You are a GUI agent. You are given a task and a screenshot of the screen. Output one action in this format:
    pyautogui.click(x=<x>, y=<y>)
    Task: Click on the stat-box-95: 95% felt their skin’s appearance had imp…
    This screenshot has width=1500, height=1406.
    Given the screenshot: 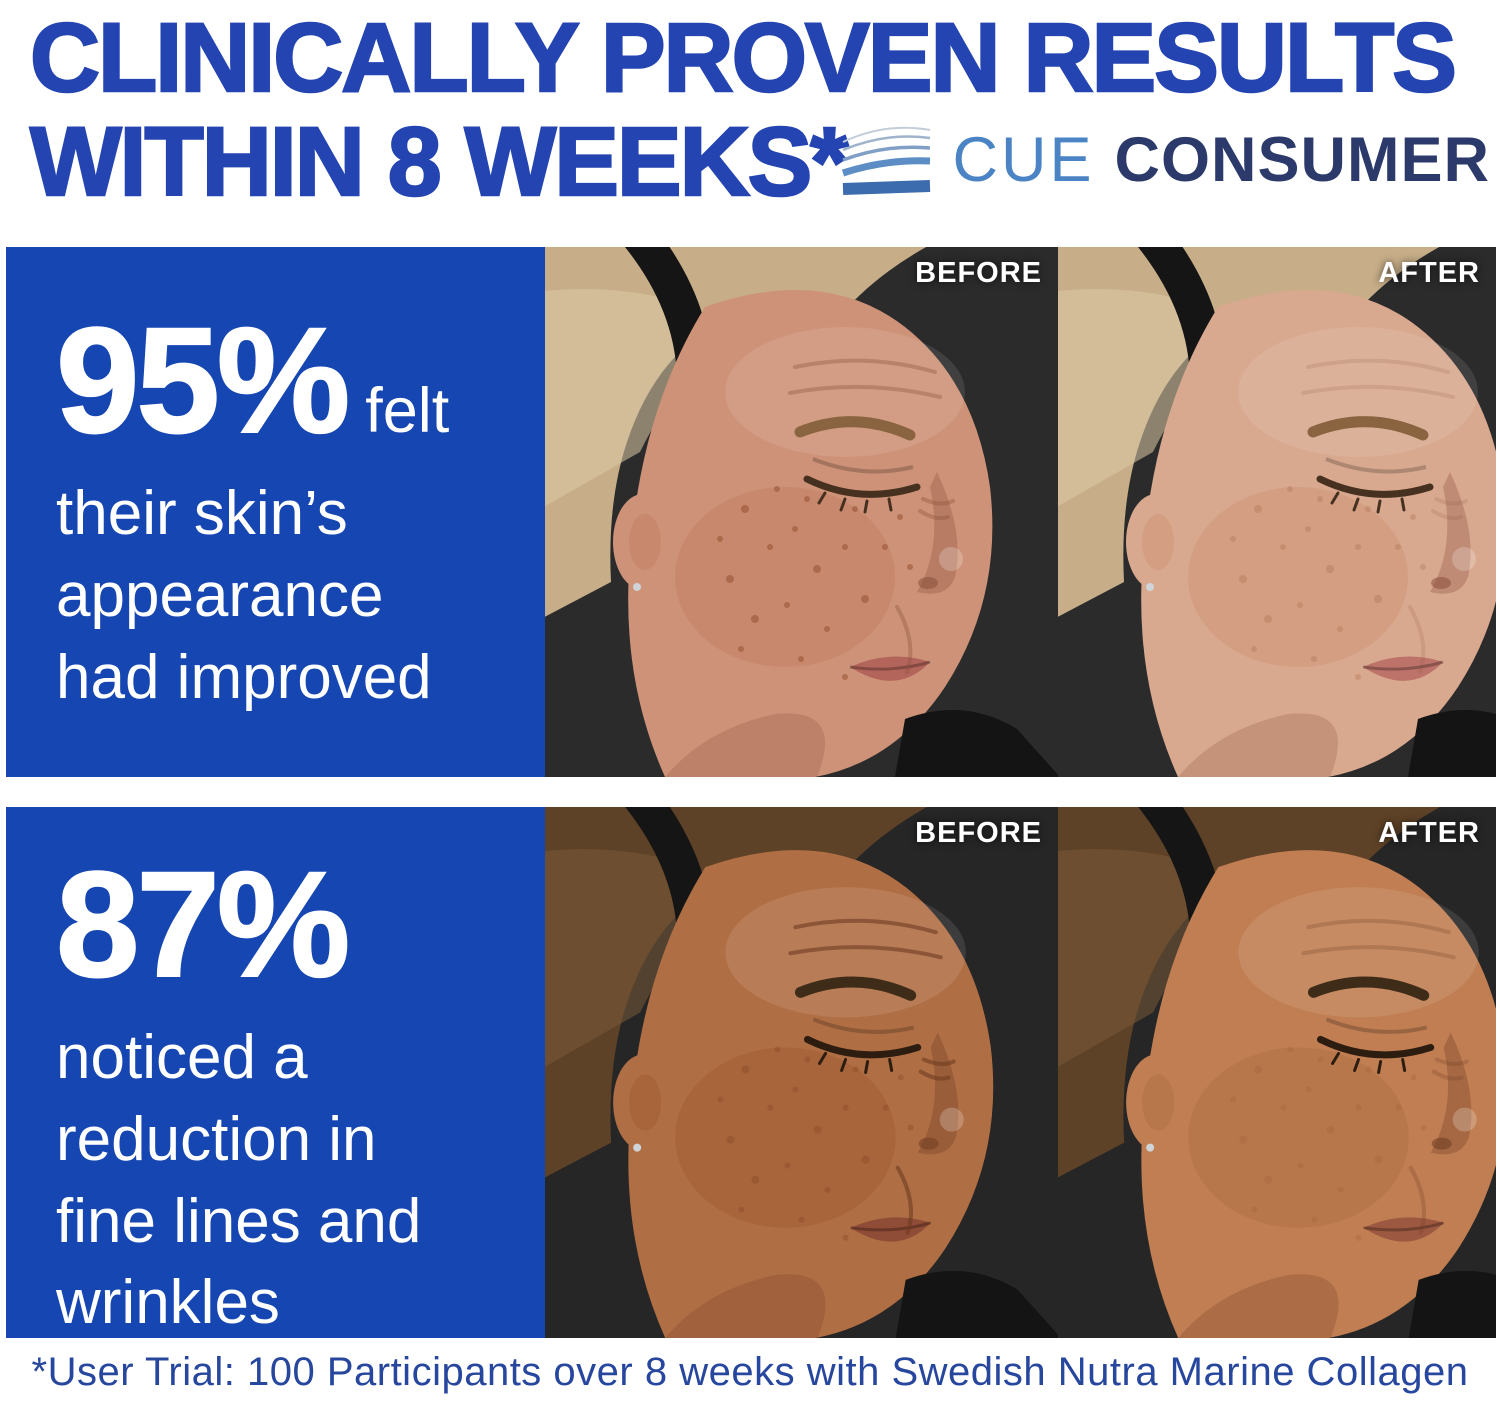 What is the action you would take?
    pyautogui.click(x=275, y=512)
    